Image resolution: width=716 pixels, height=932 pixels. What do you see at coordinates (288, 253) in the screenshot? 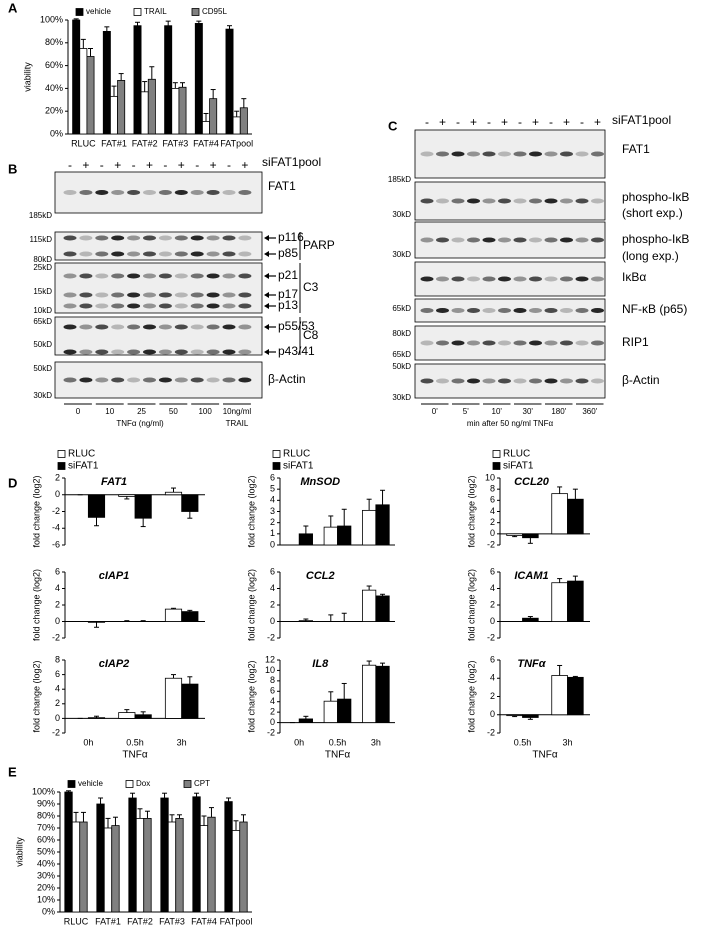
I see `band-label: p85` at bounding box center [288, 253].